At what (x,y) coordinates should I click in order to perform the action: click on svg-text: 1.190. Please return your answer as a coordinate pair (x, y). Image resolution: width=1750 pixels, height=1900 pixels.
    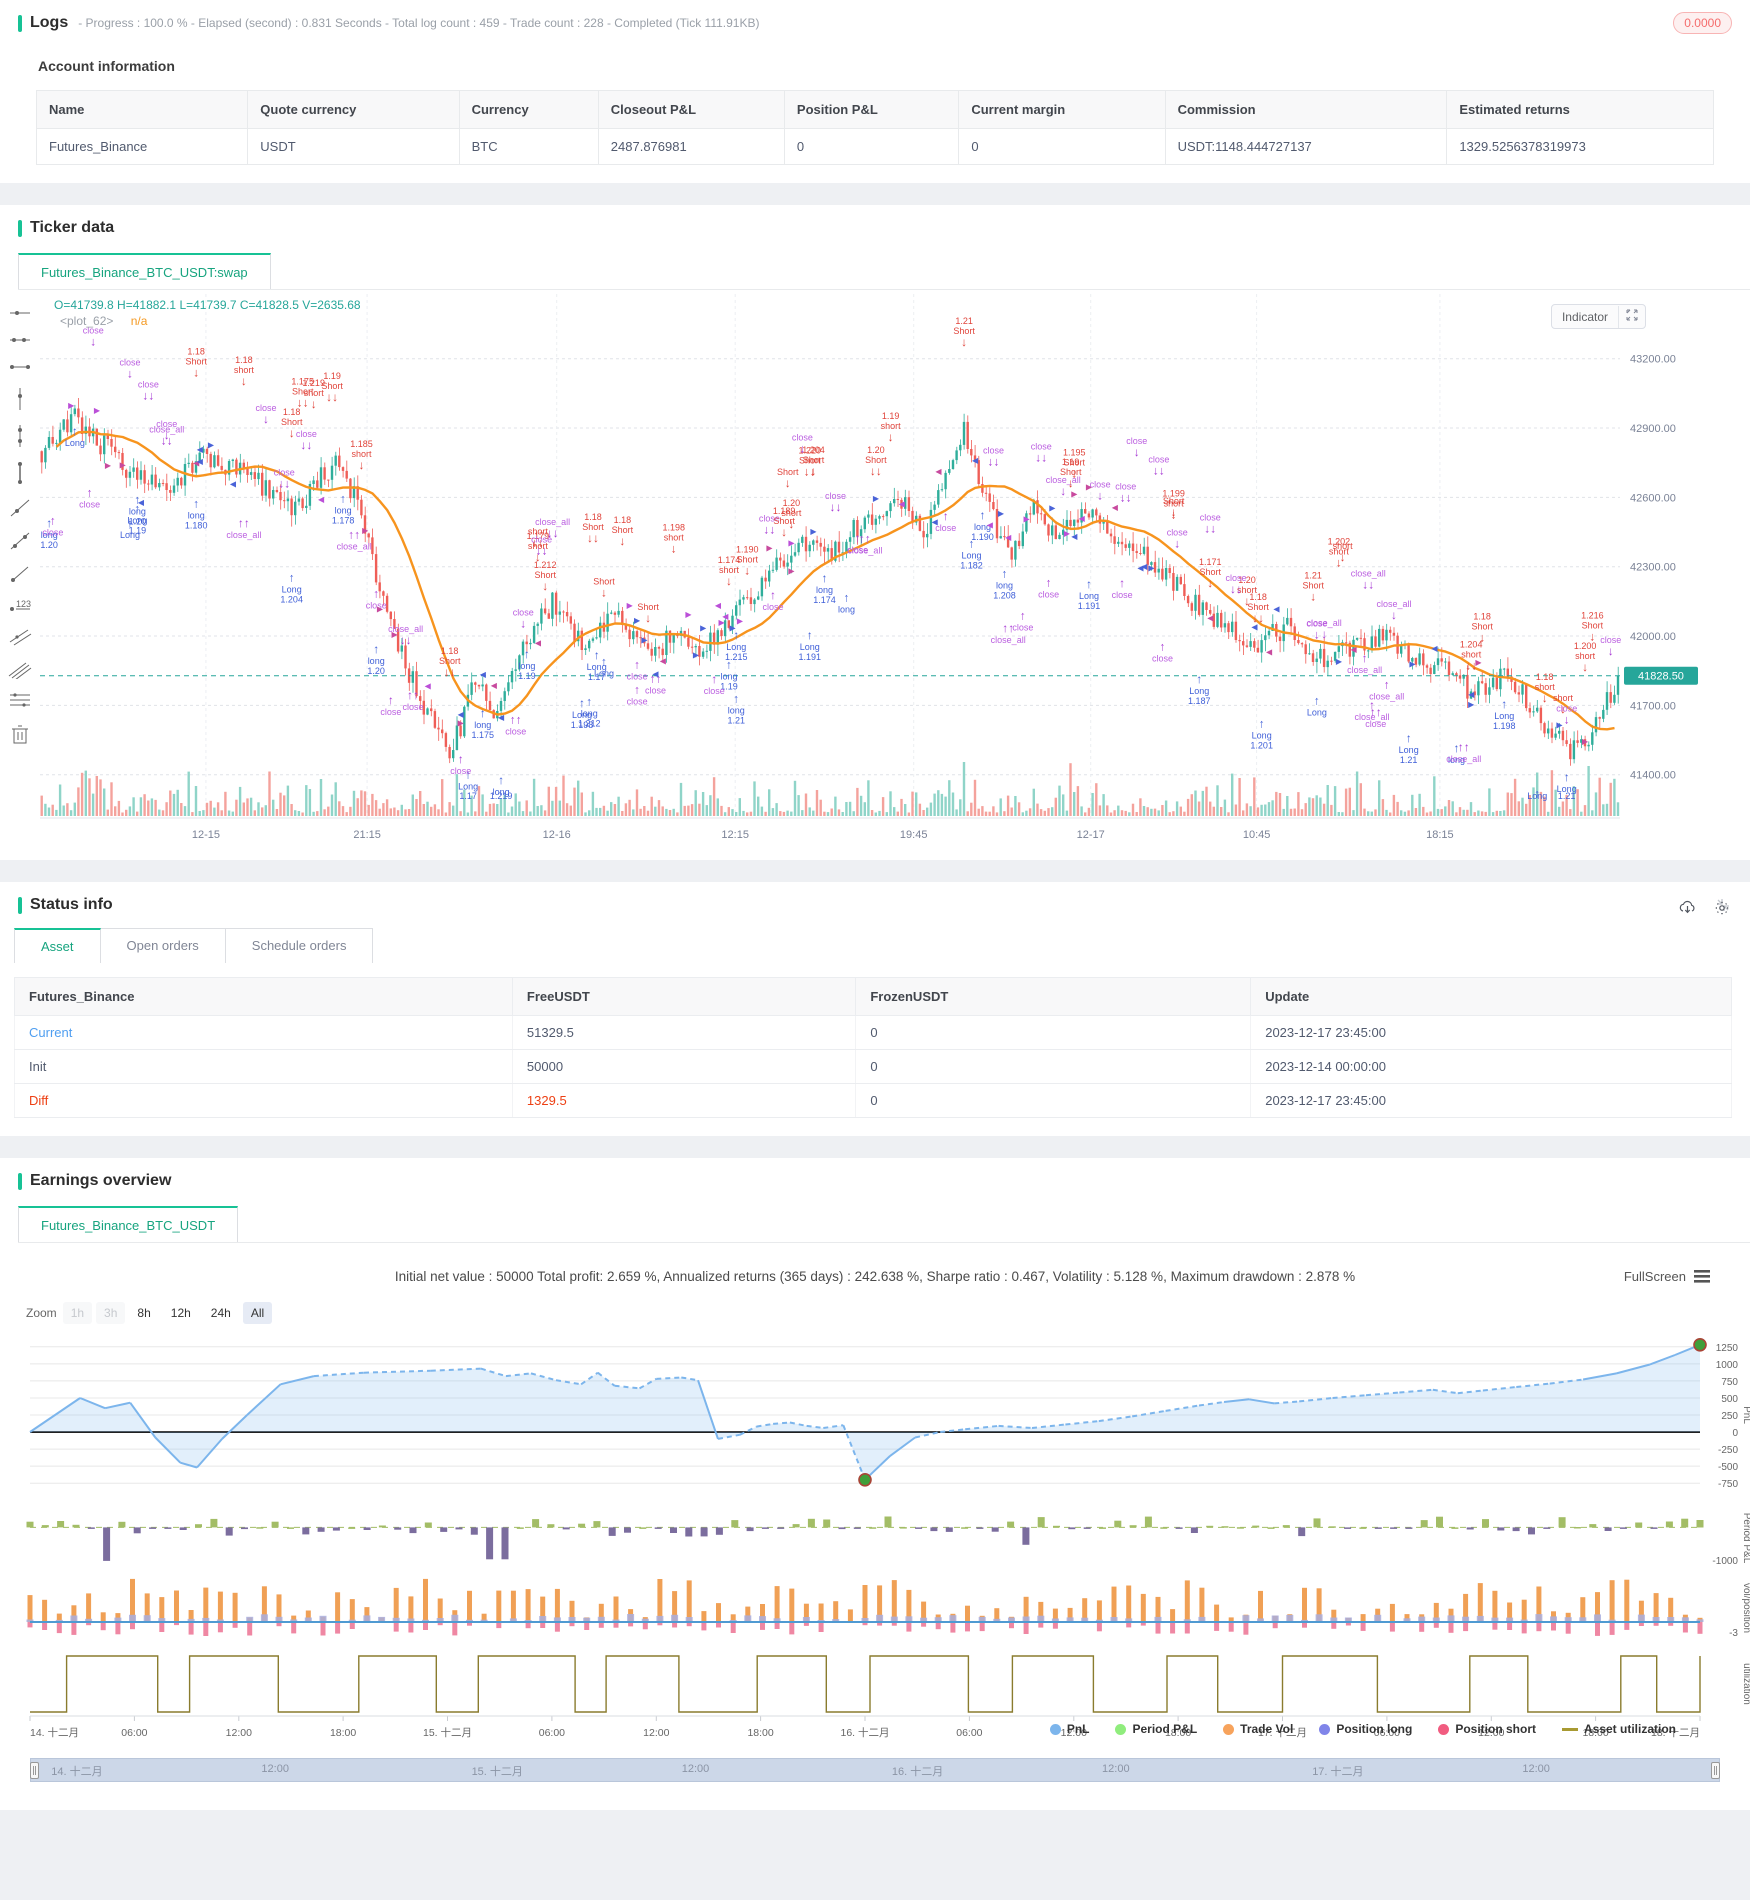
    Looking at the image, I should click on (747, 550).